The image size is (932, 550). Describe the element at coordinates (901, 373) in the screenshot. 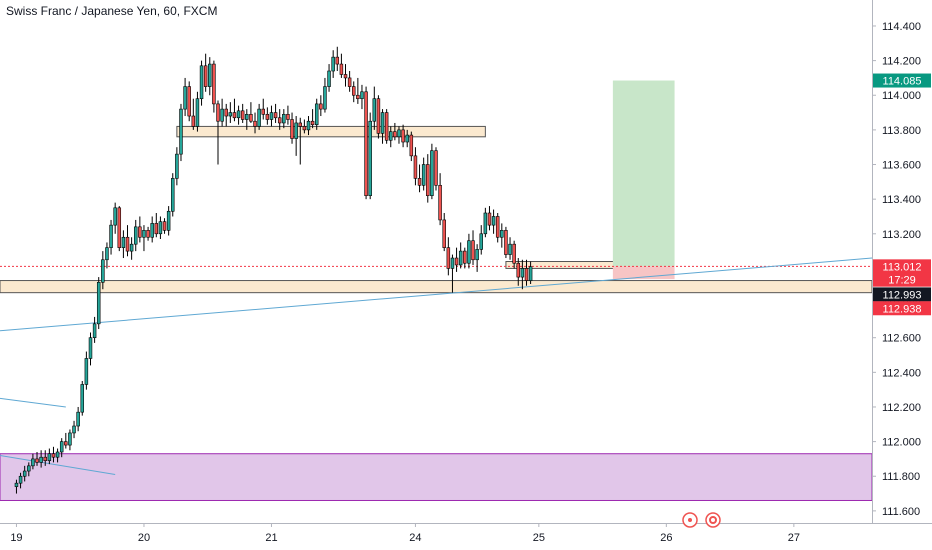

I see `price-tick-label: 112.400` at that location.